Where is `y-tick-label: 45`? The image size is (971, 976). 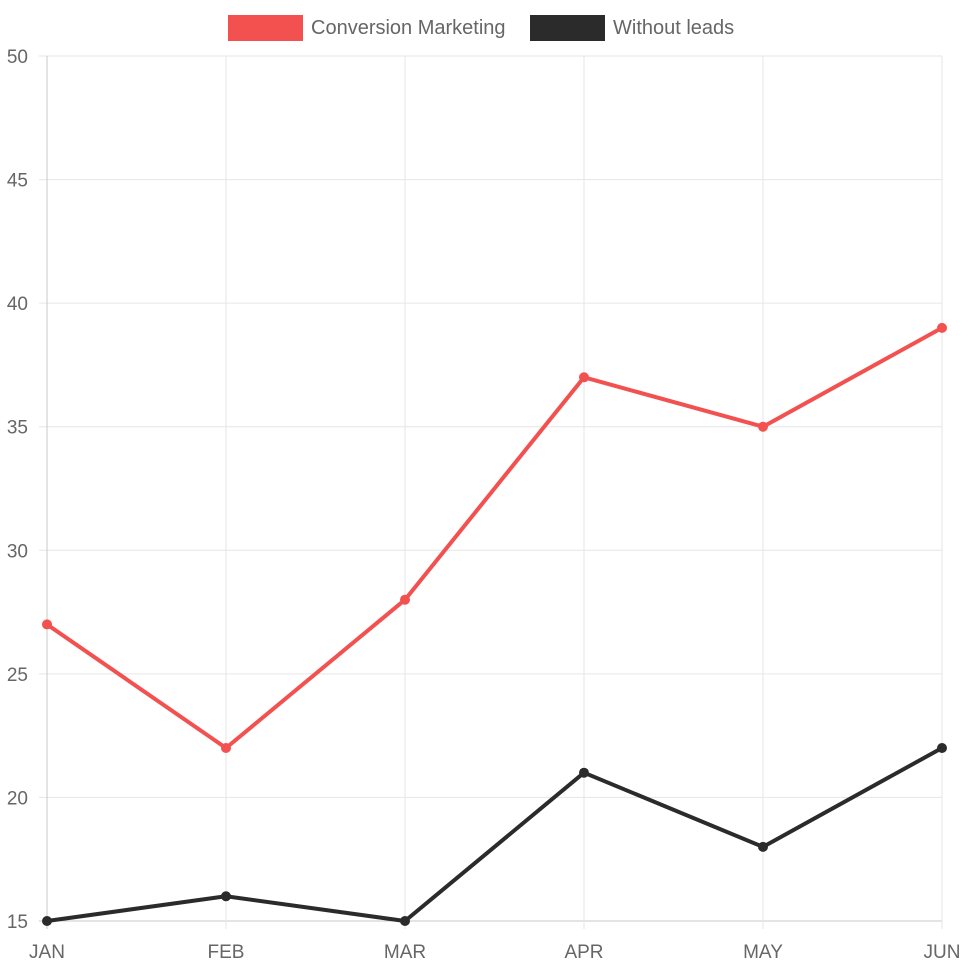 y-tick-label: 45 is located at coordinates (17, 181).